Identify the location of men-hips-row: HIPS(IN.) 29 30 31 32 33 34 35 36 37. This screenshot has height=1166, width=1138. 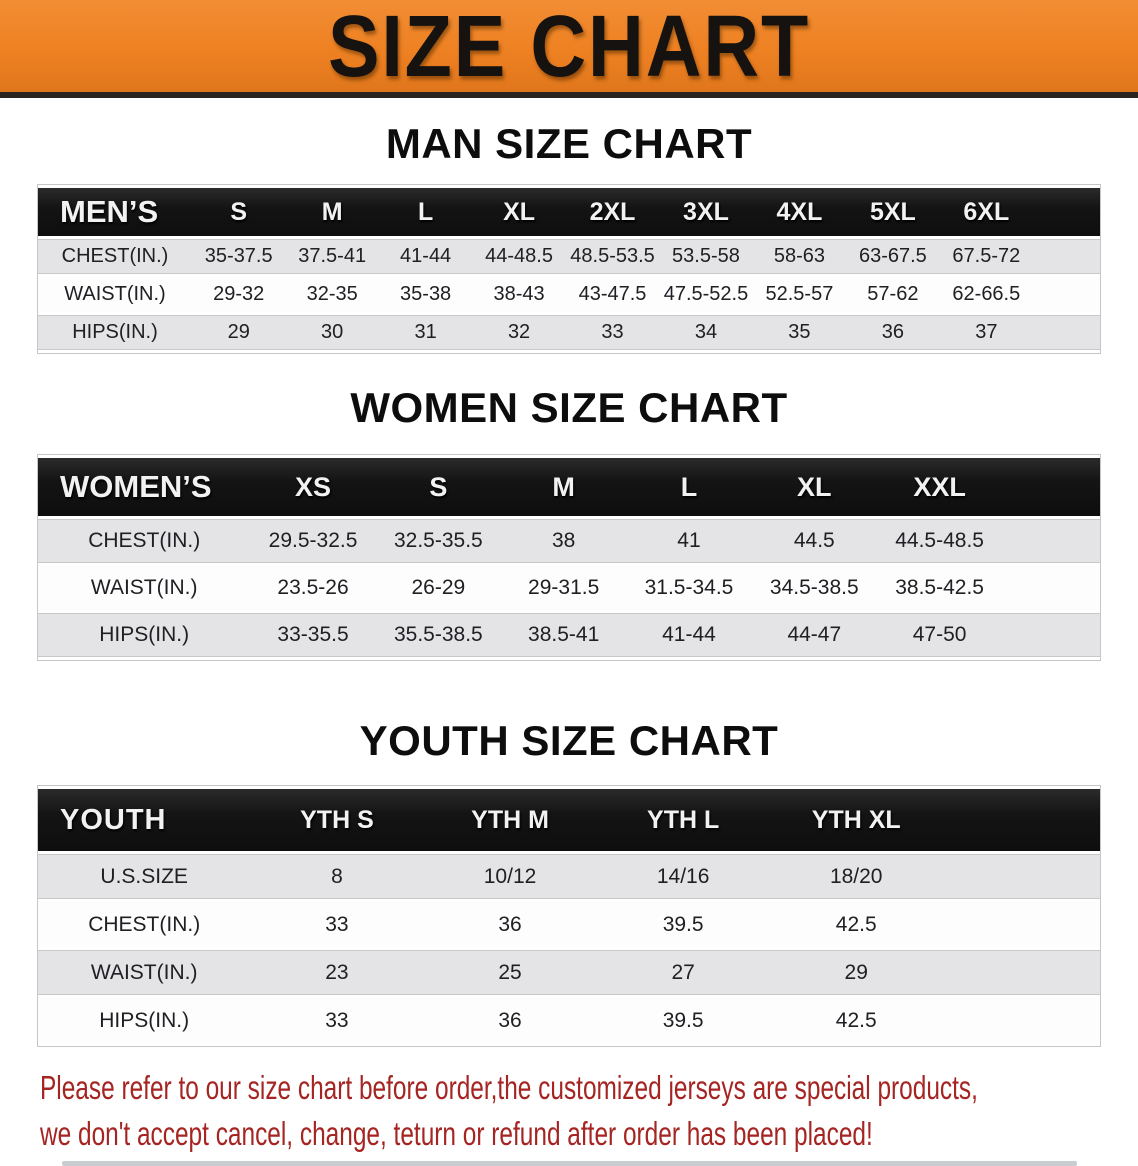
(569, 332).